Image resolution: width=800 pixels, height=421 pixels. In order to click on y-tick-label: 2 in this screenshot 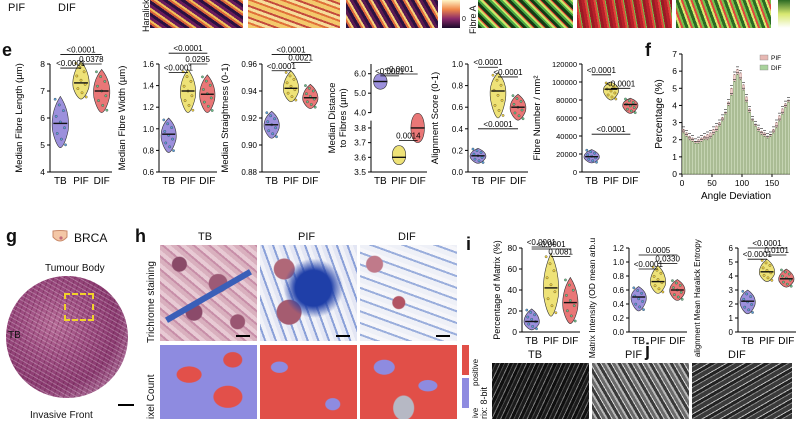, I will do `click(731, 304)`.